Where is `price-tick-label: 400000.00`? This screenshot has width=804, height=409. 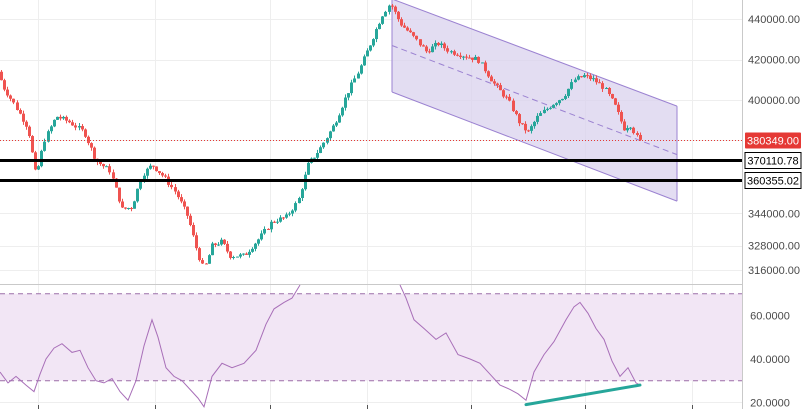
price-tick-label: 400000.00 is located at coordinates (774, 101).